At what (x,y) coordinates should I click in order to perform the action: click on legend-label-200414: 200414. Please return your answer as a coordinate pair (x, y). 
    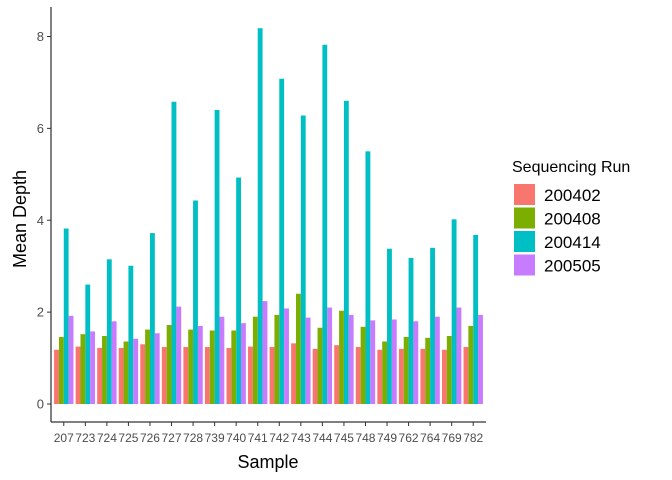
    Looking at the image, I should click on (572, 242).